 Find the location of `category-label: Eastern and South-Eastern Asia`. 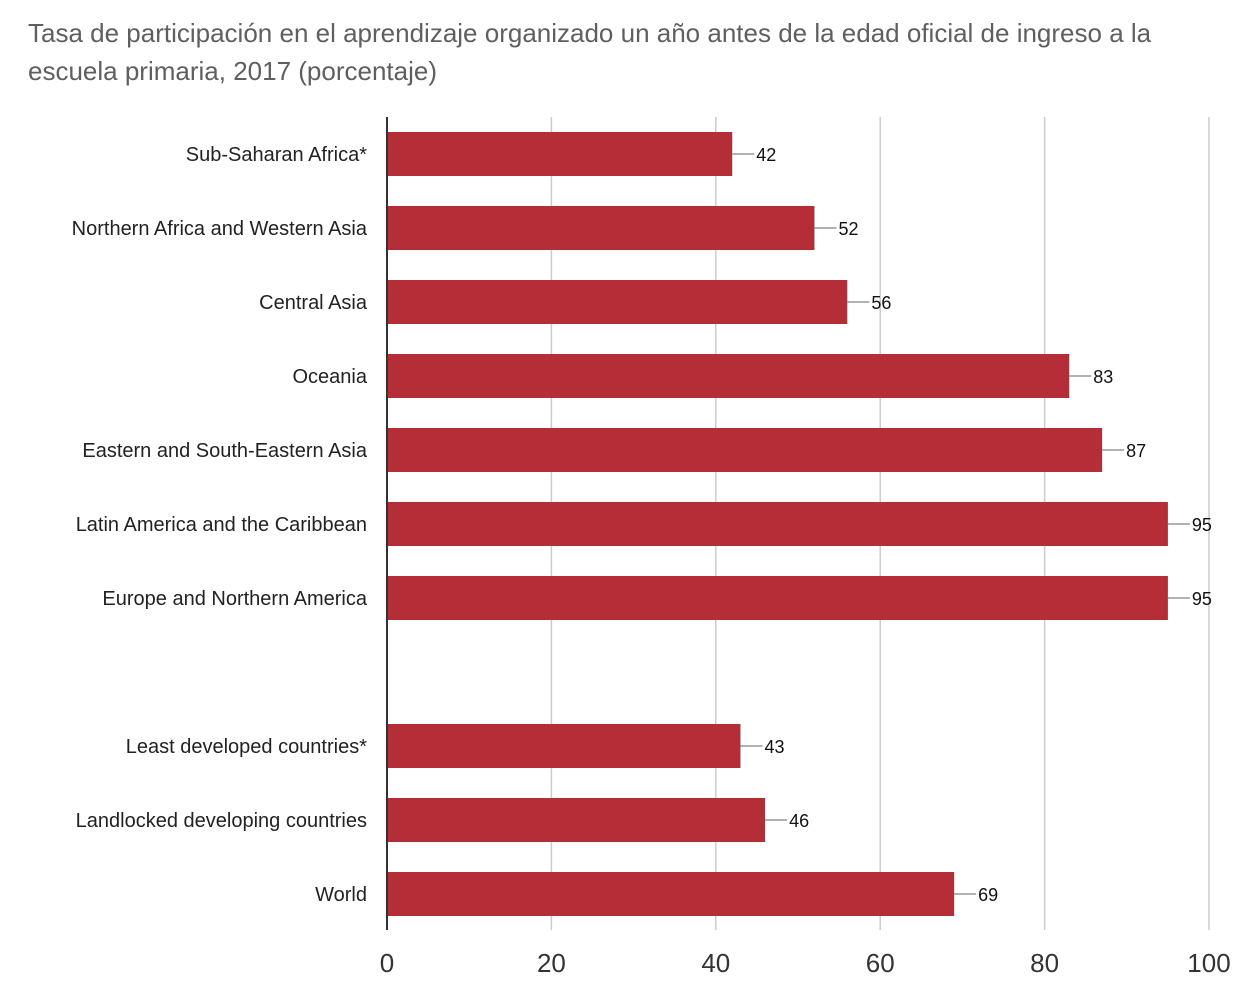

category-label: Eastern and South-Eastern Asia is located at coordinates (224, 451).